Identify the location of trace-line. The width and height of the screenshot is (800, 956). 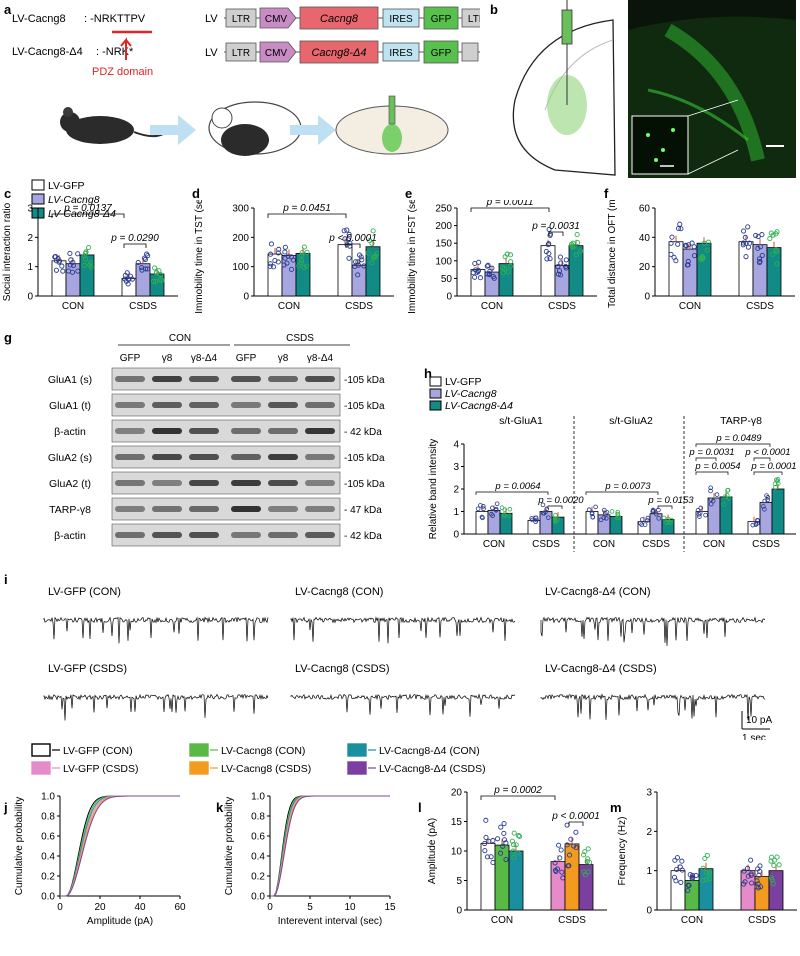
(653, 707).